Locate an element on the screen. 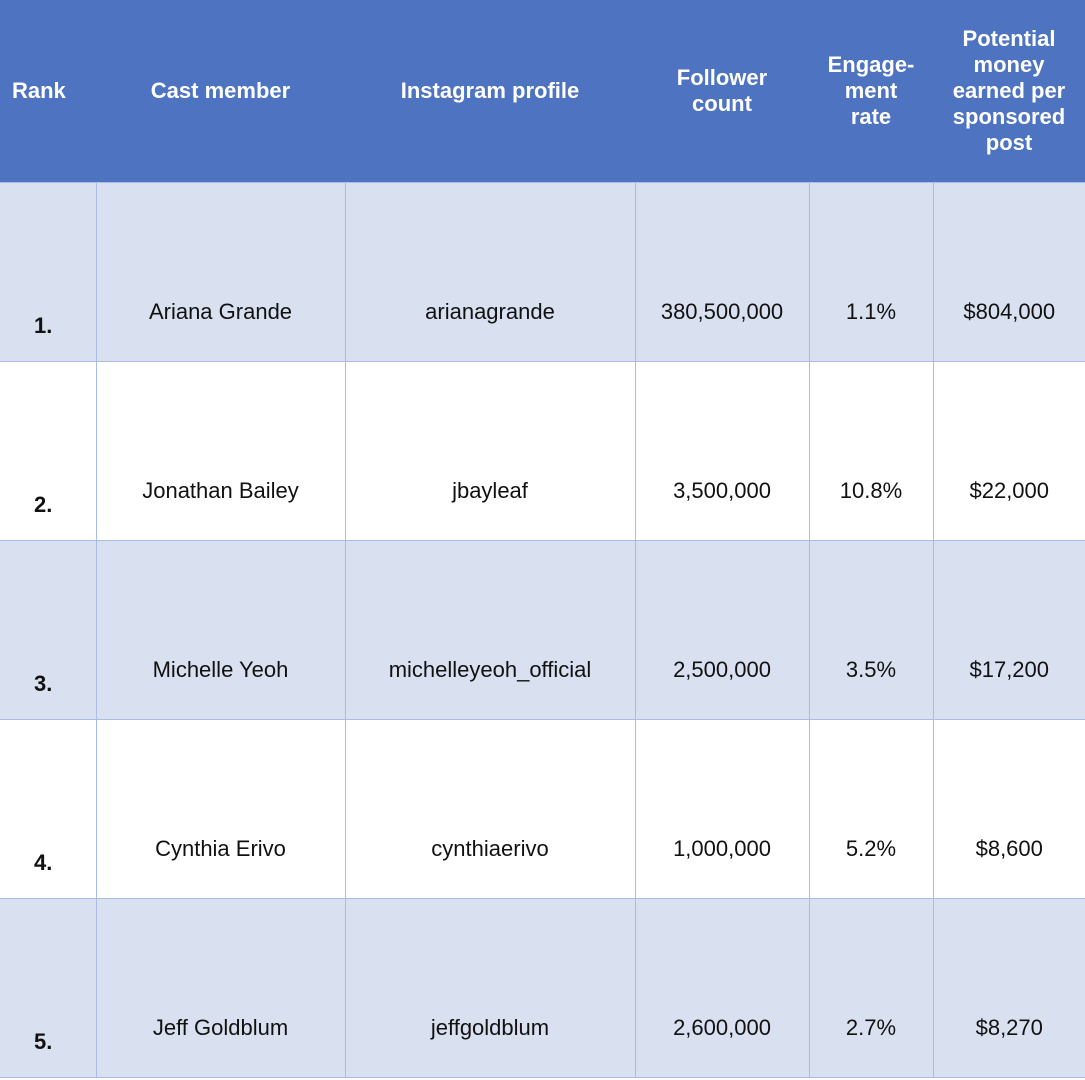 The image size is (1085, 1080). instagram-profile-cell: jbayleaf is located at coordinates (490, 450).